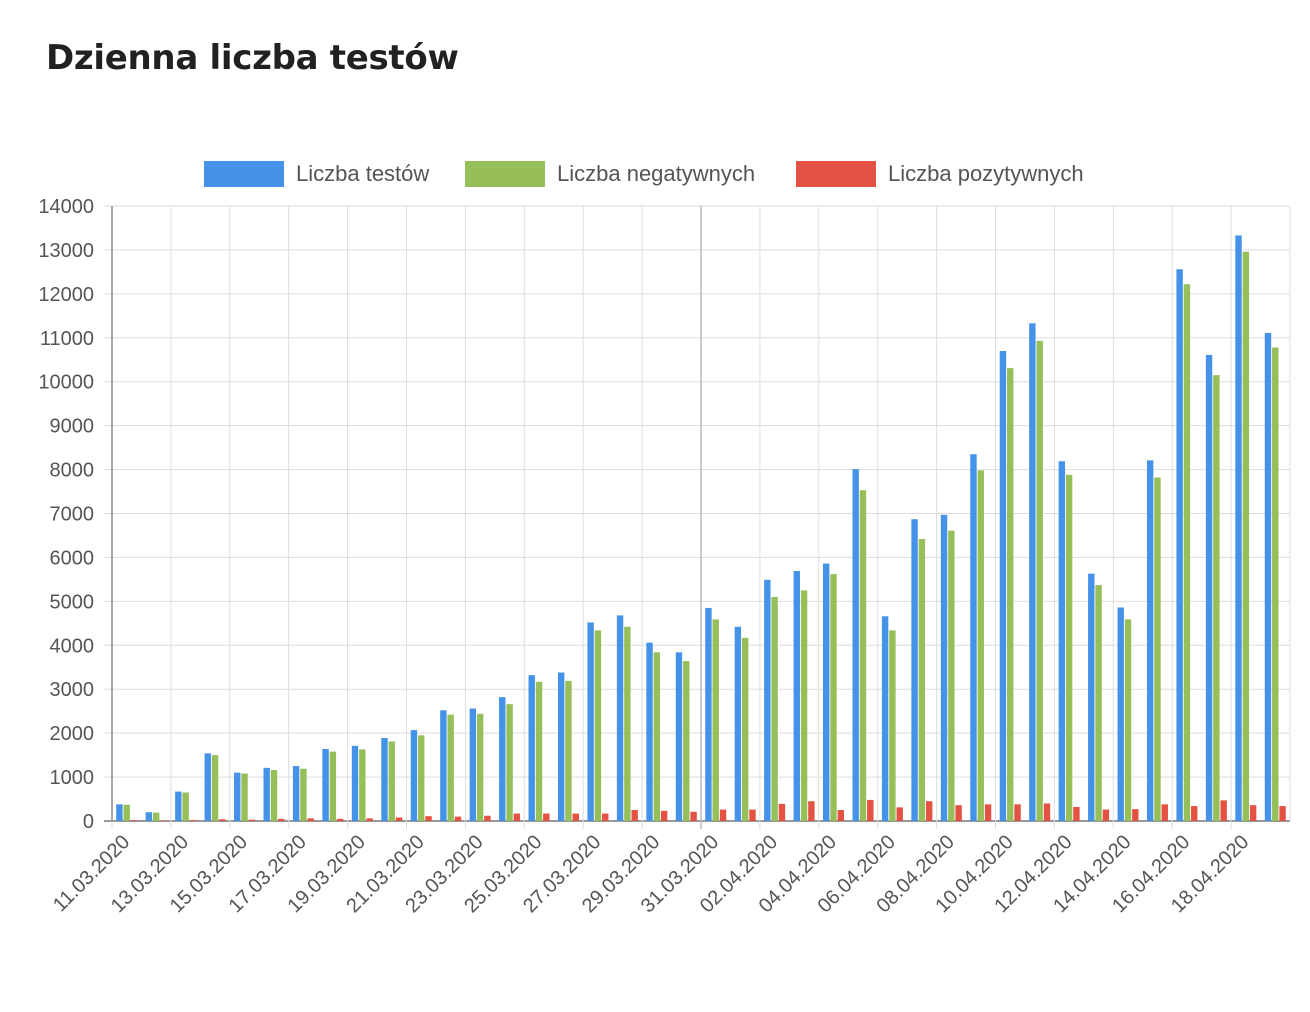  What do you see at coordinates (940, 174) in the screenshot?
I see `legend-item-positive: Liczba pozytywnych` at bounding box center [940, 174].